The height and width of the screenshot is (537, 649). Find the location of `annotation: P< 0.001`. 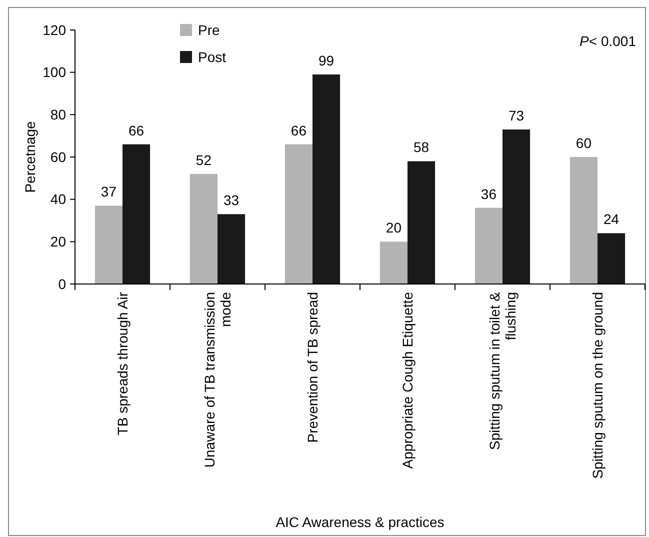

annotation: P< 0.001 is located at coordinates (608, 41).